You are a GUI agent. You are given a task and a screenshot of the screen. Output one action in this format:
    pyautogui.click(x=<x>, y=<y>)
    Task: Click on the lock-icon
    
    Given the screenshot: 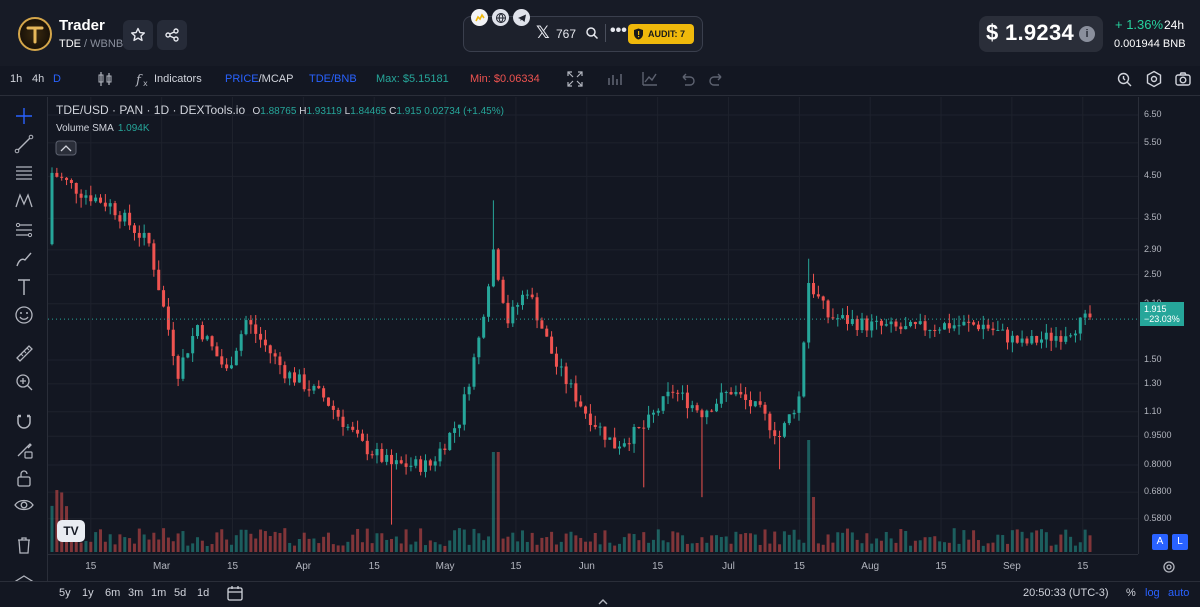 What is the action you would take?
    pyautogui.click(x=24, y=478)
    